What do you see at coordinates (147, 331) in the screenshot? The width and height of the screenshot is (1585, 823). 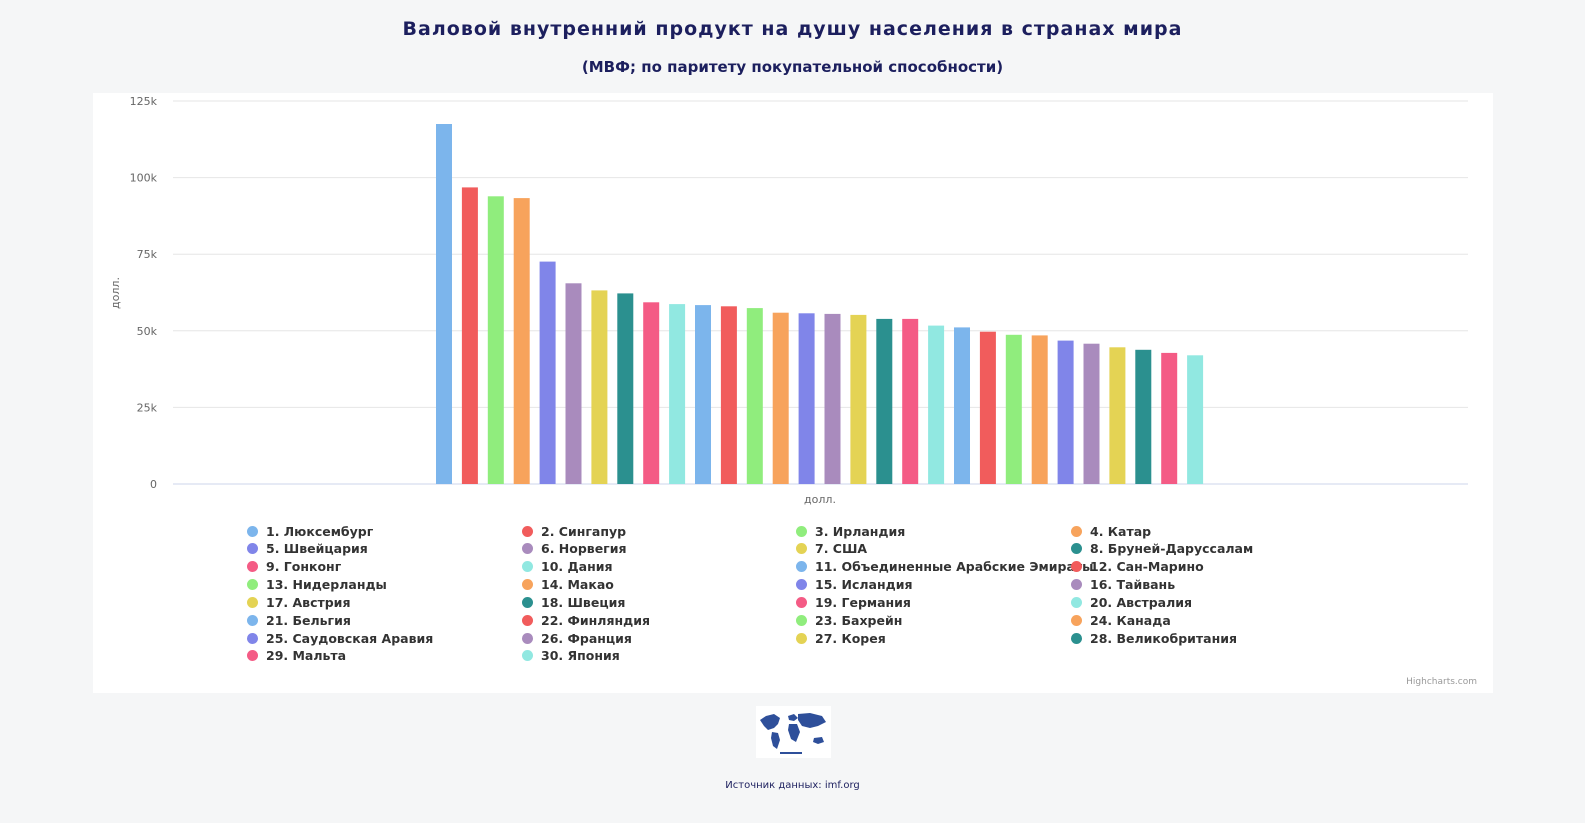 I see `y-tick-label: 50k` at bounding box center [147, 331].